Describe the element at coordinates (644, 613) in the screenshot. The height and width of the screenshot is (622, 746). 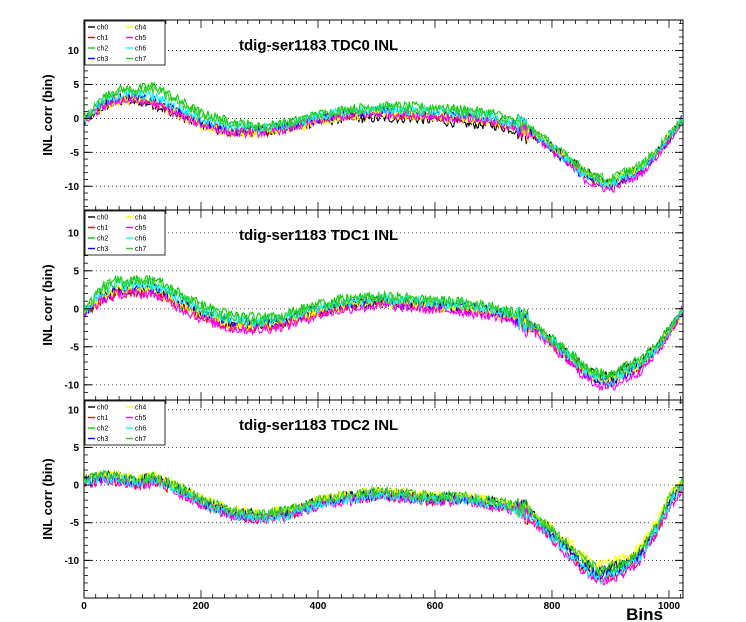
I see `x-axis-label: Bins` at that location.